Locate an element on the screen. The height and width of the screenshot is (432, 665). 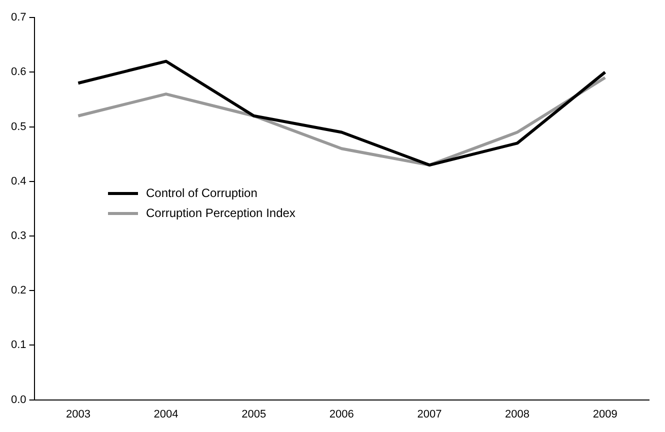
legend-label: Control of Corruption is located at coordinates (202, 193).